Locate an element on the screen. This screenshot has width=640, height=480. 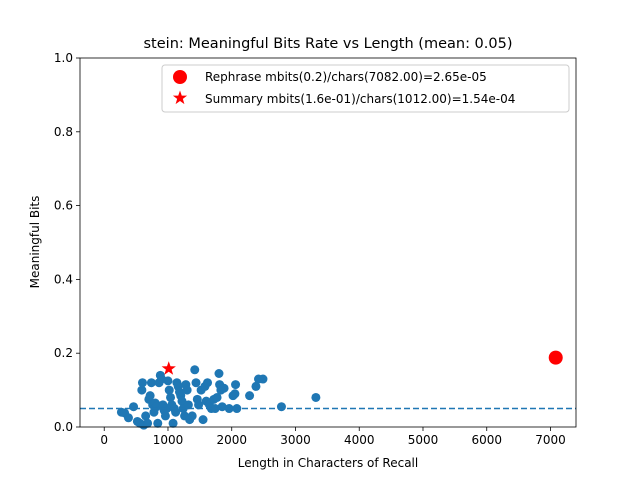
x-tick-label: 6000 is located at coordinates (486, 440).